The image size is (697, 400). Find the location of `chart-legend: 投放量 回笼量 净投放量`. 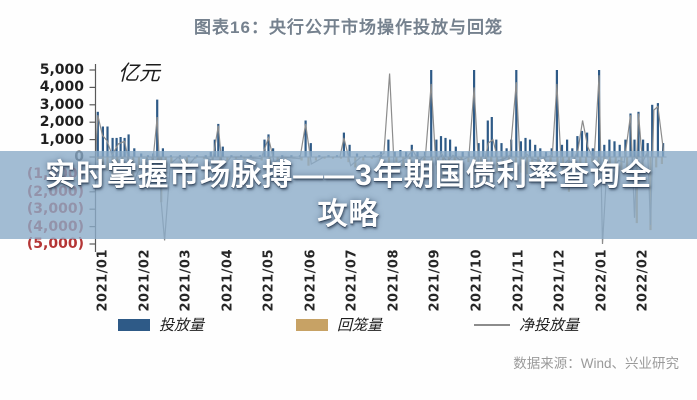

chart-legend: 投放量 回笼量 净投放量 is located at coordinates (348, 324).